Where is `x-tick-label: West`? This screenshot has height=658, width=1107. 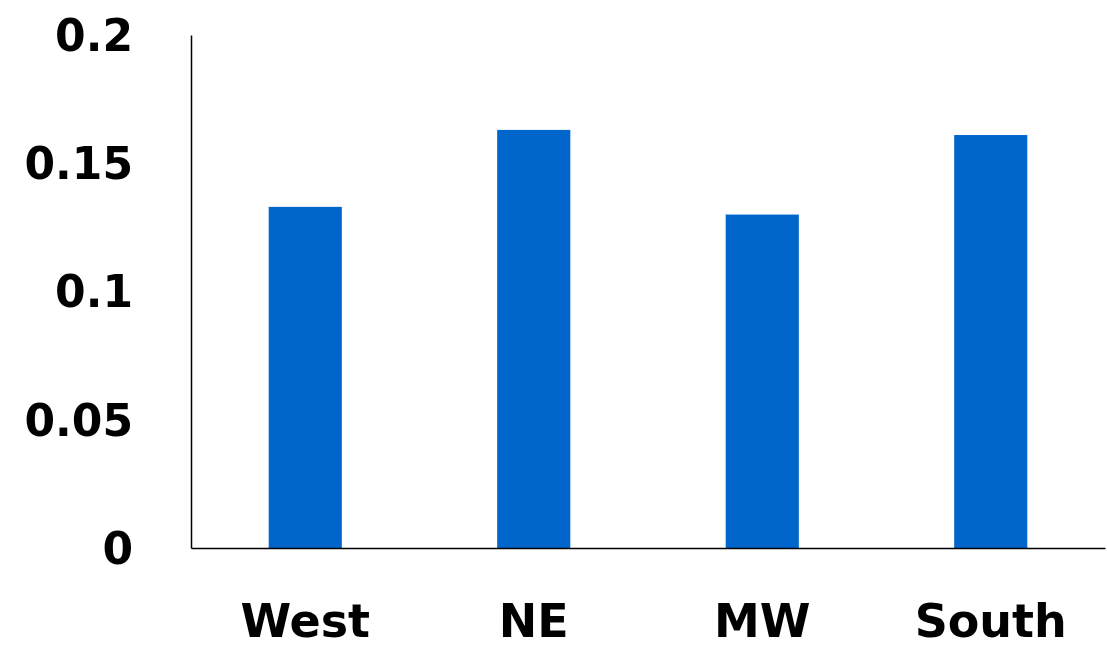 x-tick-label: West is located at coordinates (305, 620).